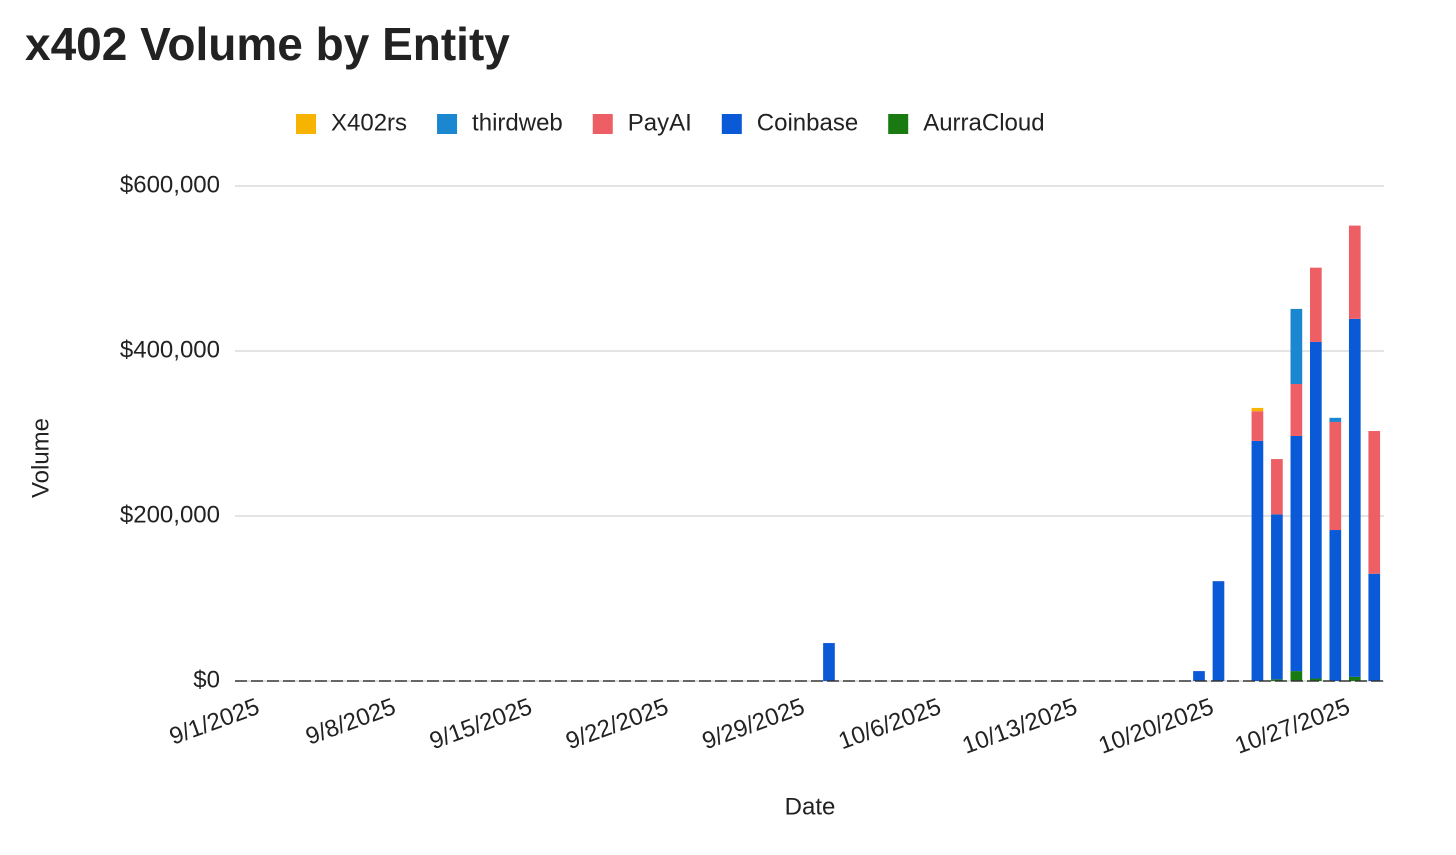  What do you see at coordinates (206, 679) in the screenshot?
I see `y-tick-label: $0` at bounding box center [206, 679].